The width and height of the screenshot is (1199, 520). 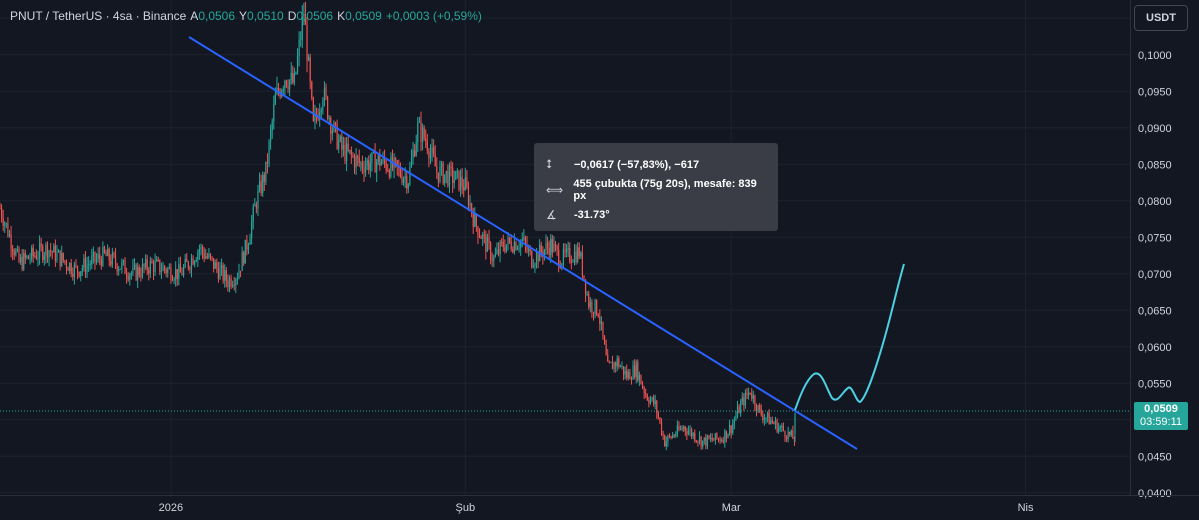 What do you see at coordinates (1155, 202) in the screenshot?
I see `price-tick-label: 0,0800` at bounding box center [1155, 202].